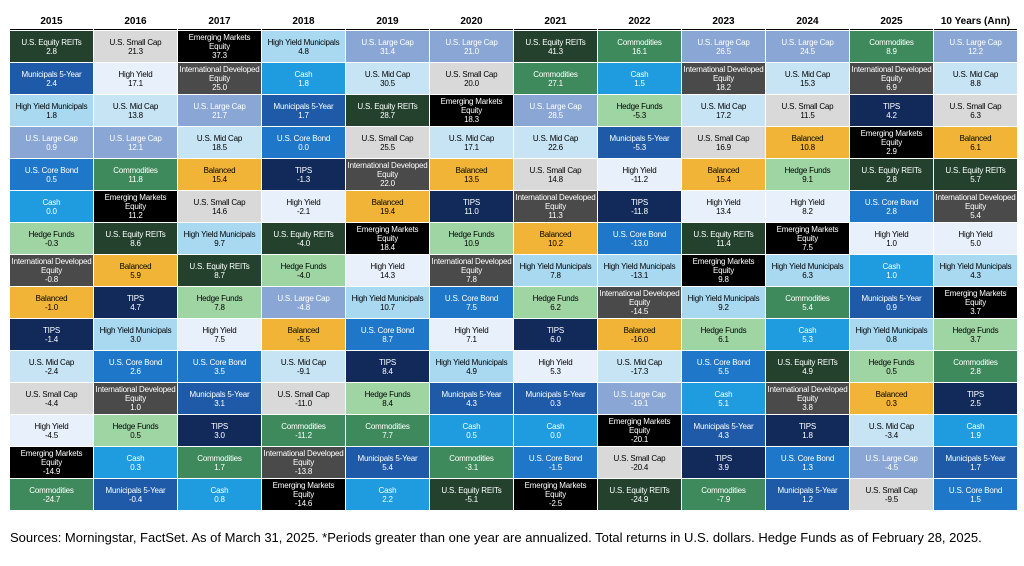  Describe the element at coordinates (387, 206) in the screenshot. I see `asset-cell: Balanced 19.4` at that location.